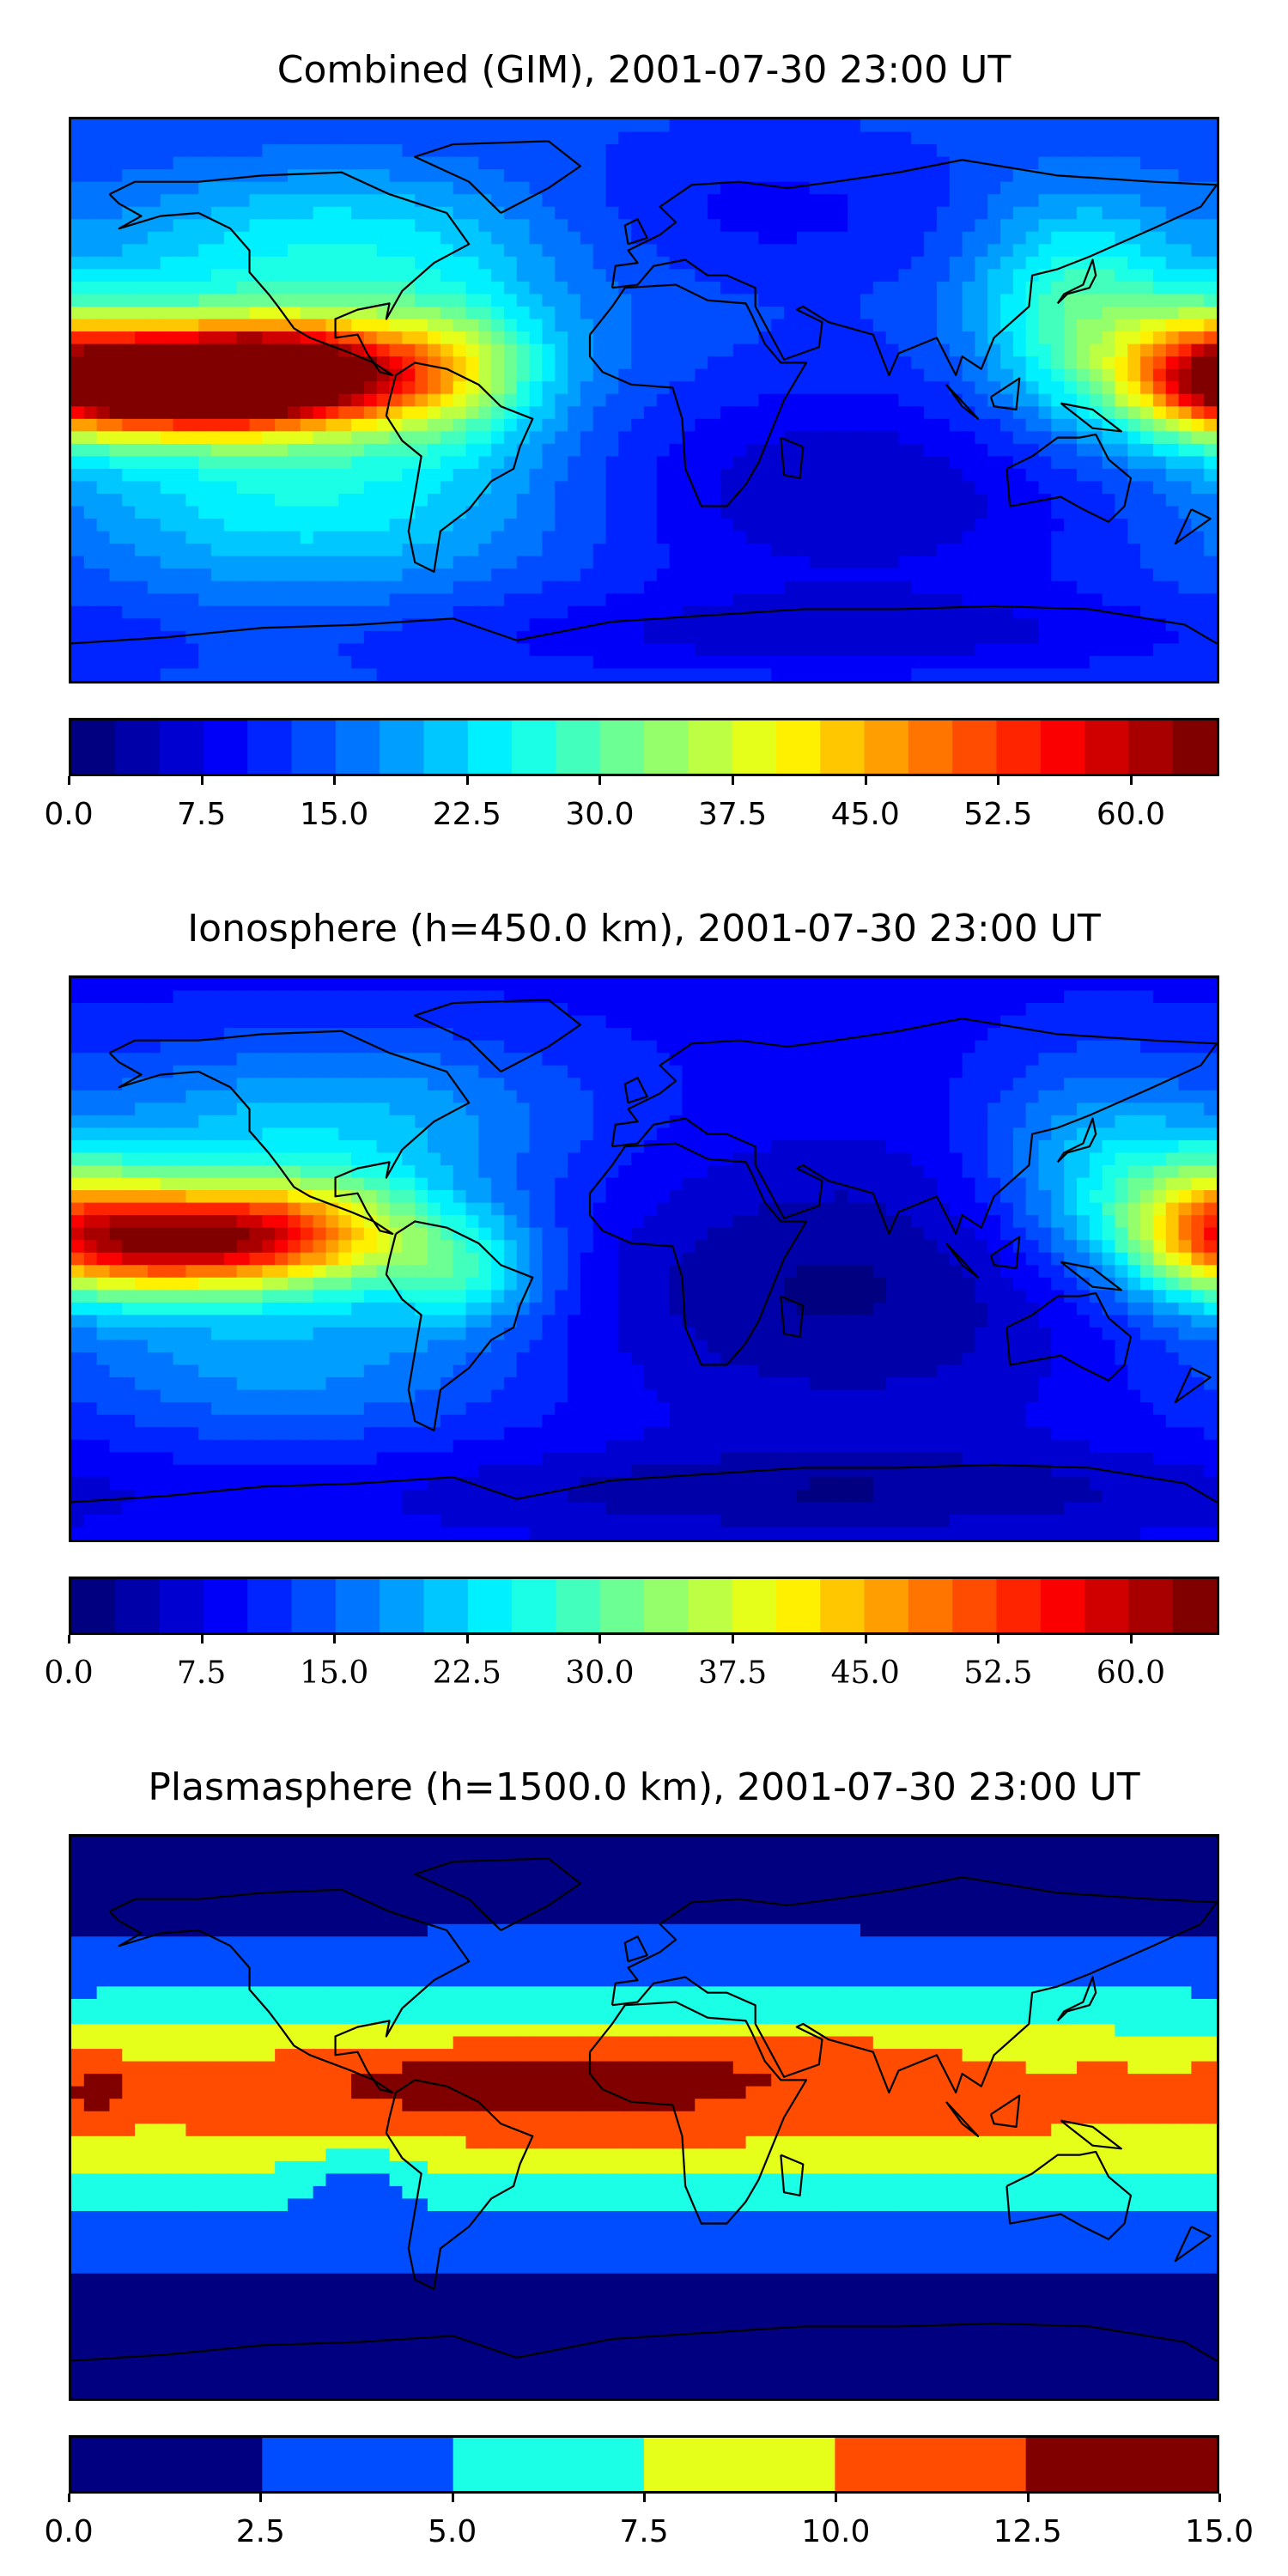  I want to click on colorbar-band, so click(1151, 747).